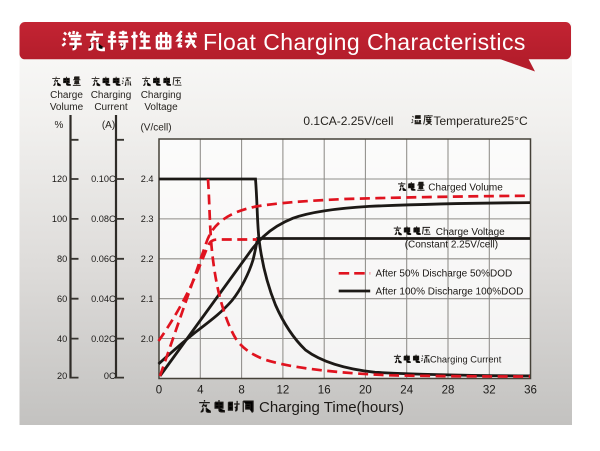  I want to click on svg-text: 12, so click(283, 391).